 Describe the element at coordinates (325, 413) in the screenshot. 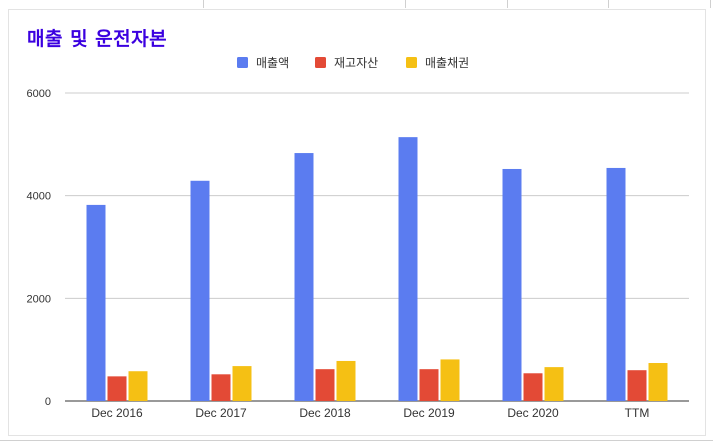

I see `x-tick-label: Dec 2018` at that location.